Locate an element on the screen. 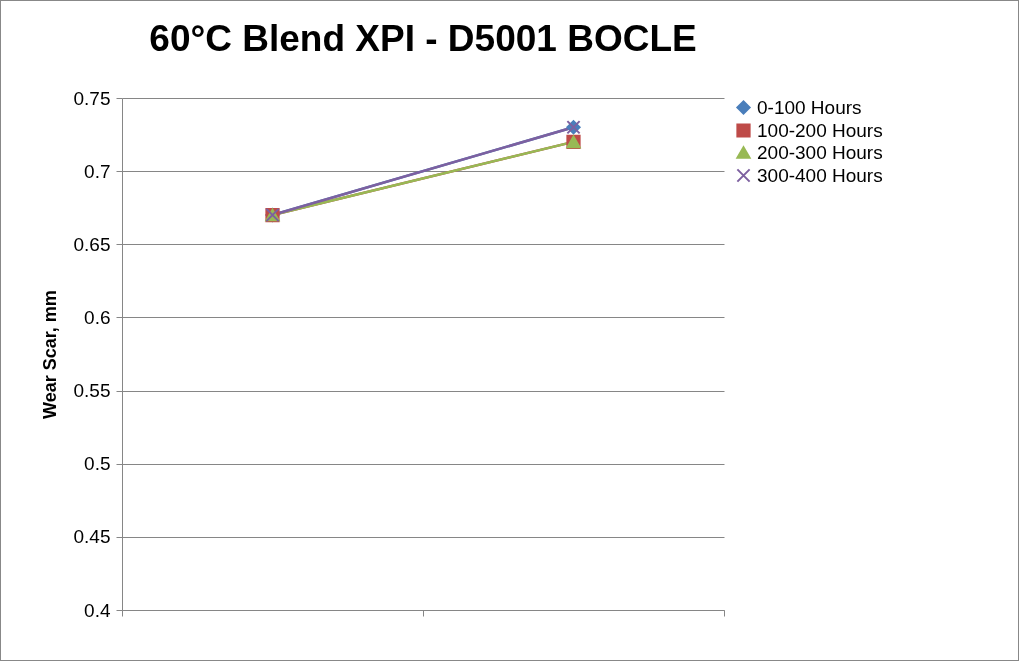 The height and width of the screenshot is (663, 1021). y-tick-label: 0.55 is located at coordinates (92, 391).